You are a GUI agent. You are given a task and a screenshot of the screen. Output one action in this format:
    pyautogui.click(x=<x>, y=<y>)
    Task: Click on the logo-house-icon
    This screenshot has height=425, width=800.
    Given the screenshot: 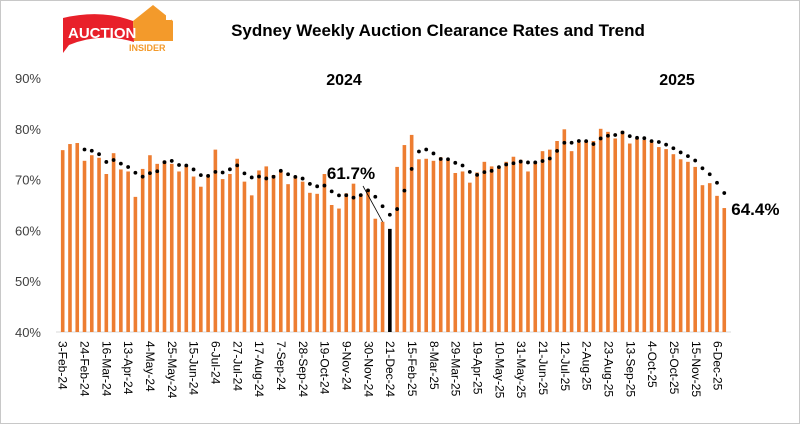 What is the action you would take?
    pyautogui.click(x=153, y=23)
    